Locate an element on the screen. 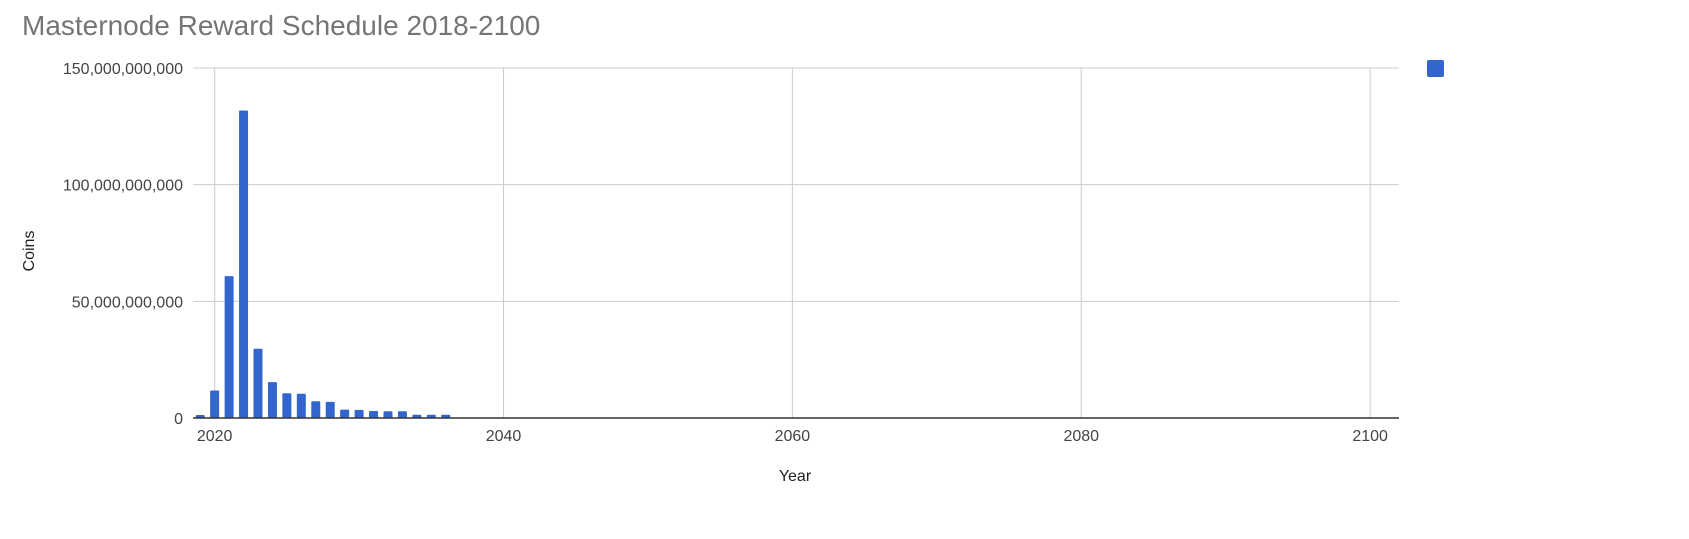 The width and height of the screenshot is (1689, 539). chart-title: Masternode Reward Schedule 2018-2100 is located at coordinates (281, 25).